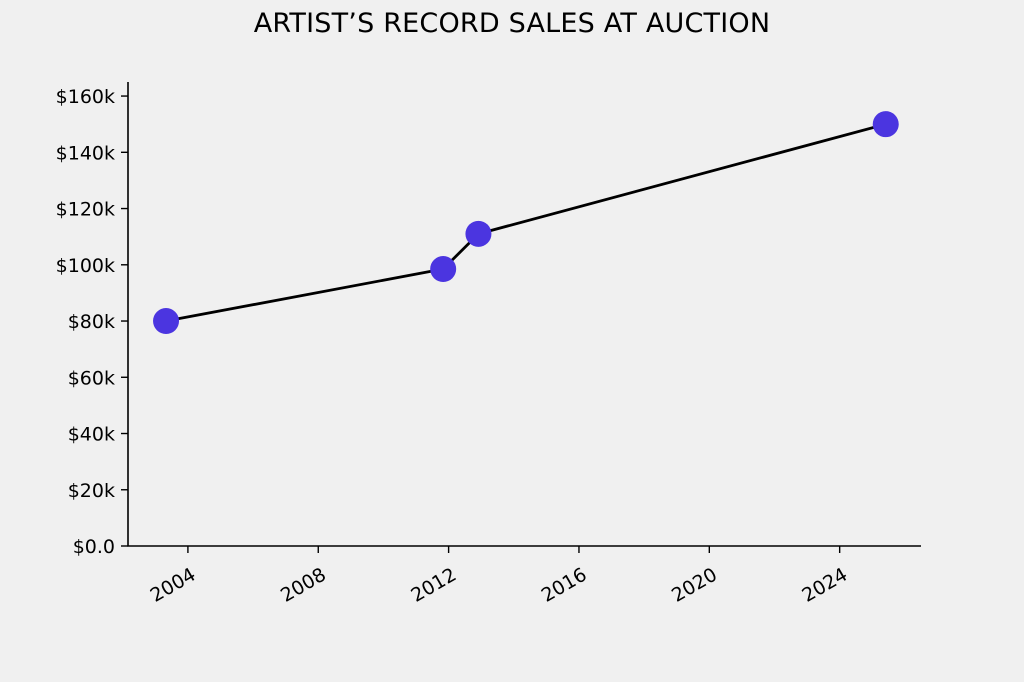  What do you see at coordinates (85, 210) in the screenshot?
I see `y-tick-label: $120k` at bounding box center [85, 210].